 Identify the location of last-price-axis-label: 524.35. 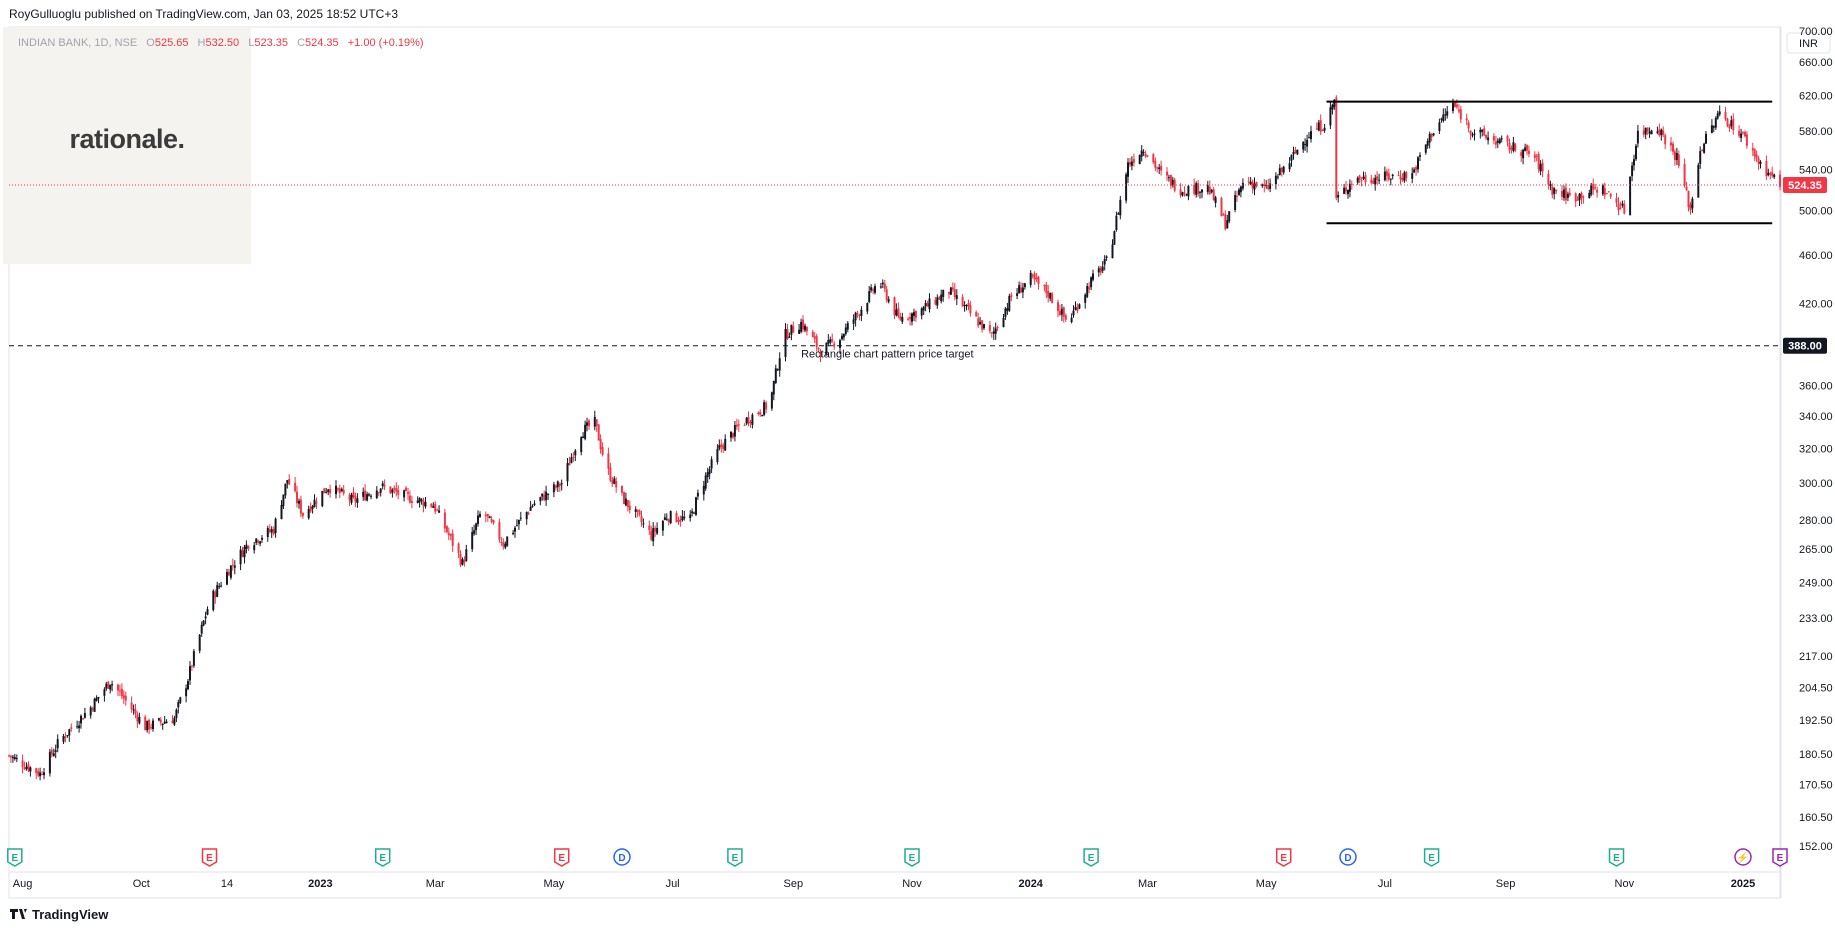
(1805, 186).